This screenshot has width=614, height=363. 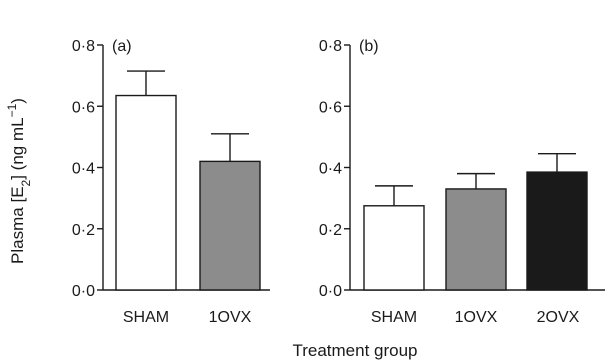 I want to click on category-label-b-0: SHAM, so click(x=394, y=317).